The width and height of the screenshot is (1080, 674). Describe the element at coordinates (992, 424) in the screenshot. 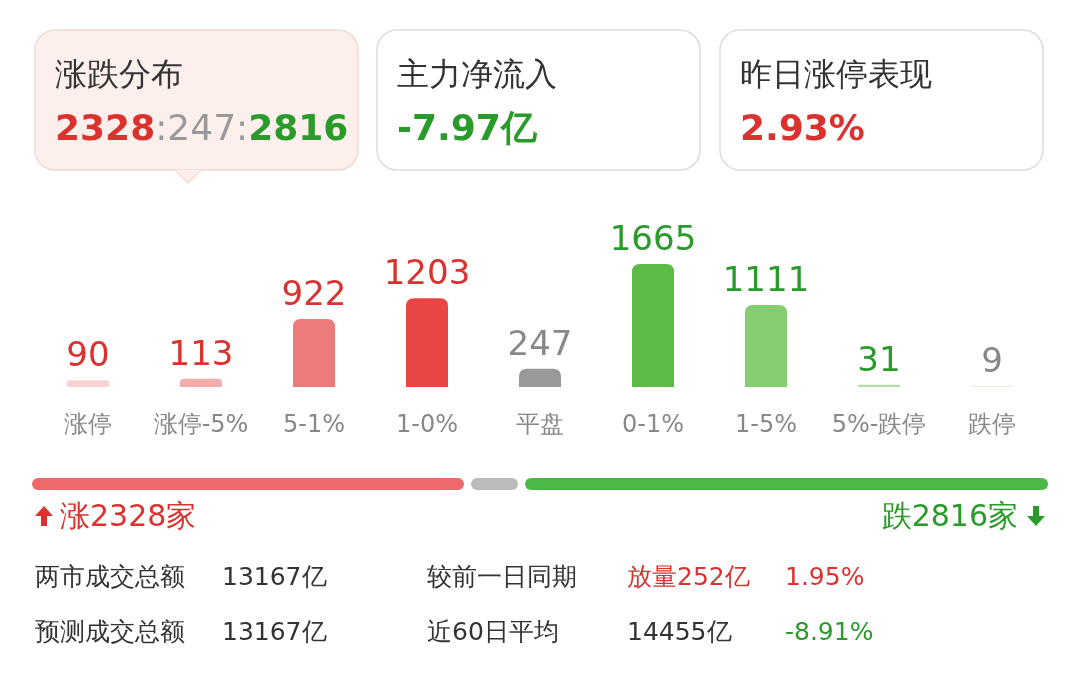

I see `x-tick-label: 跌停` at that location.